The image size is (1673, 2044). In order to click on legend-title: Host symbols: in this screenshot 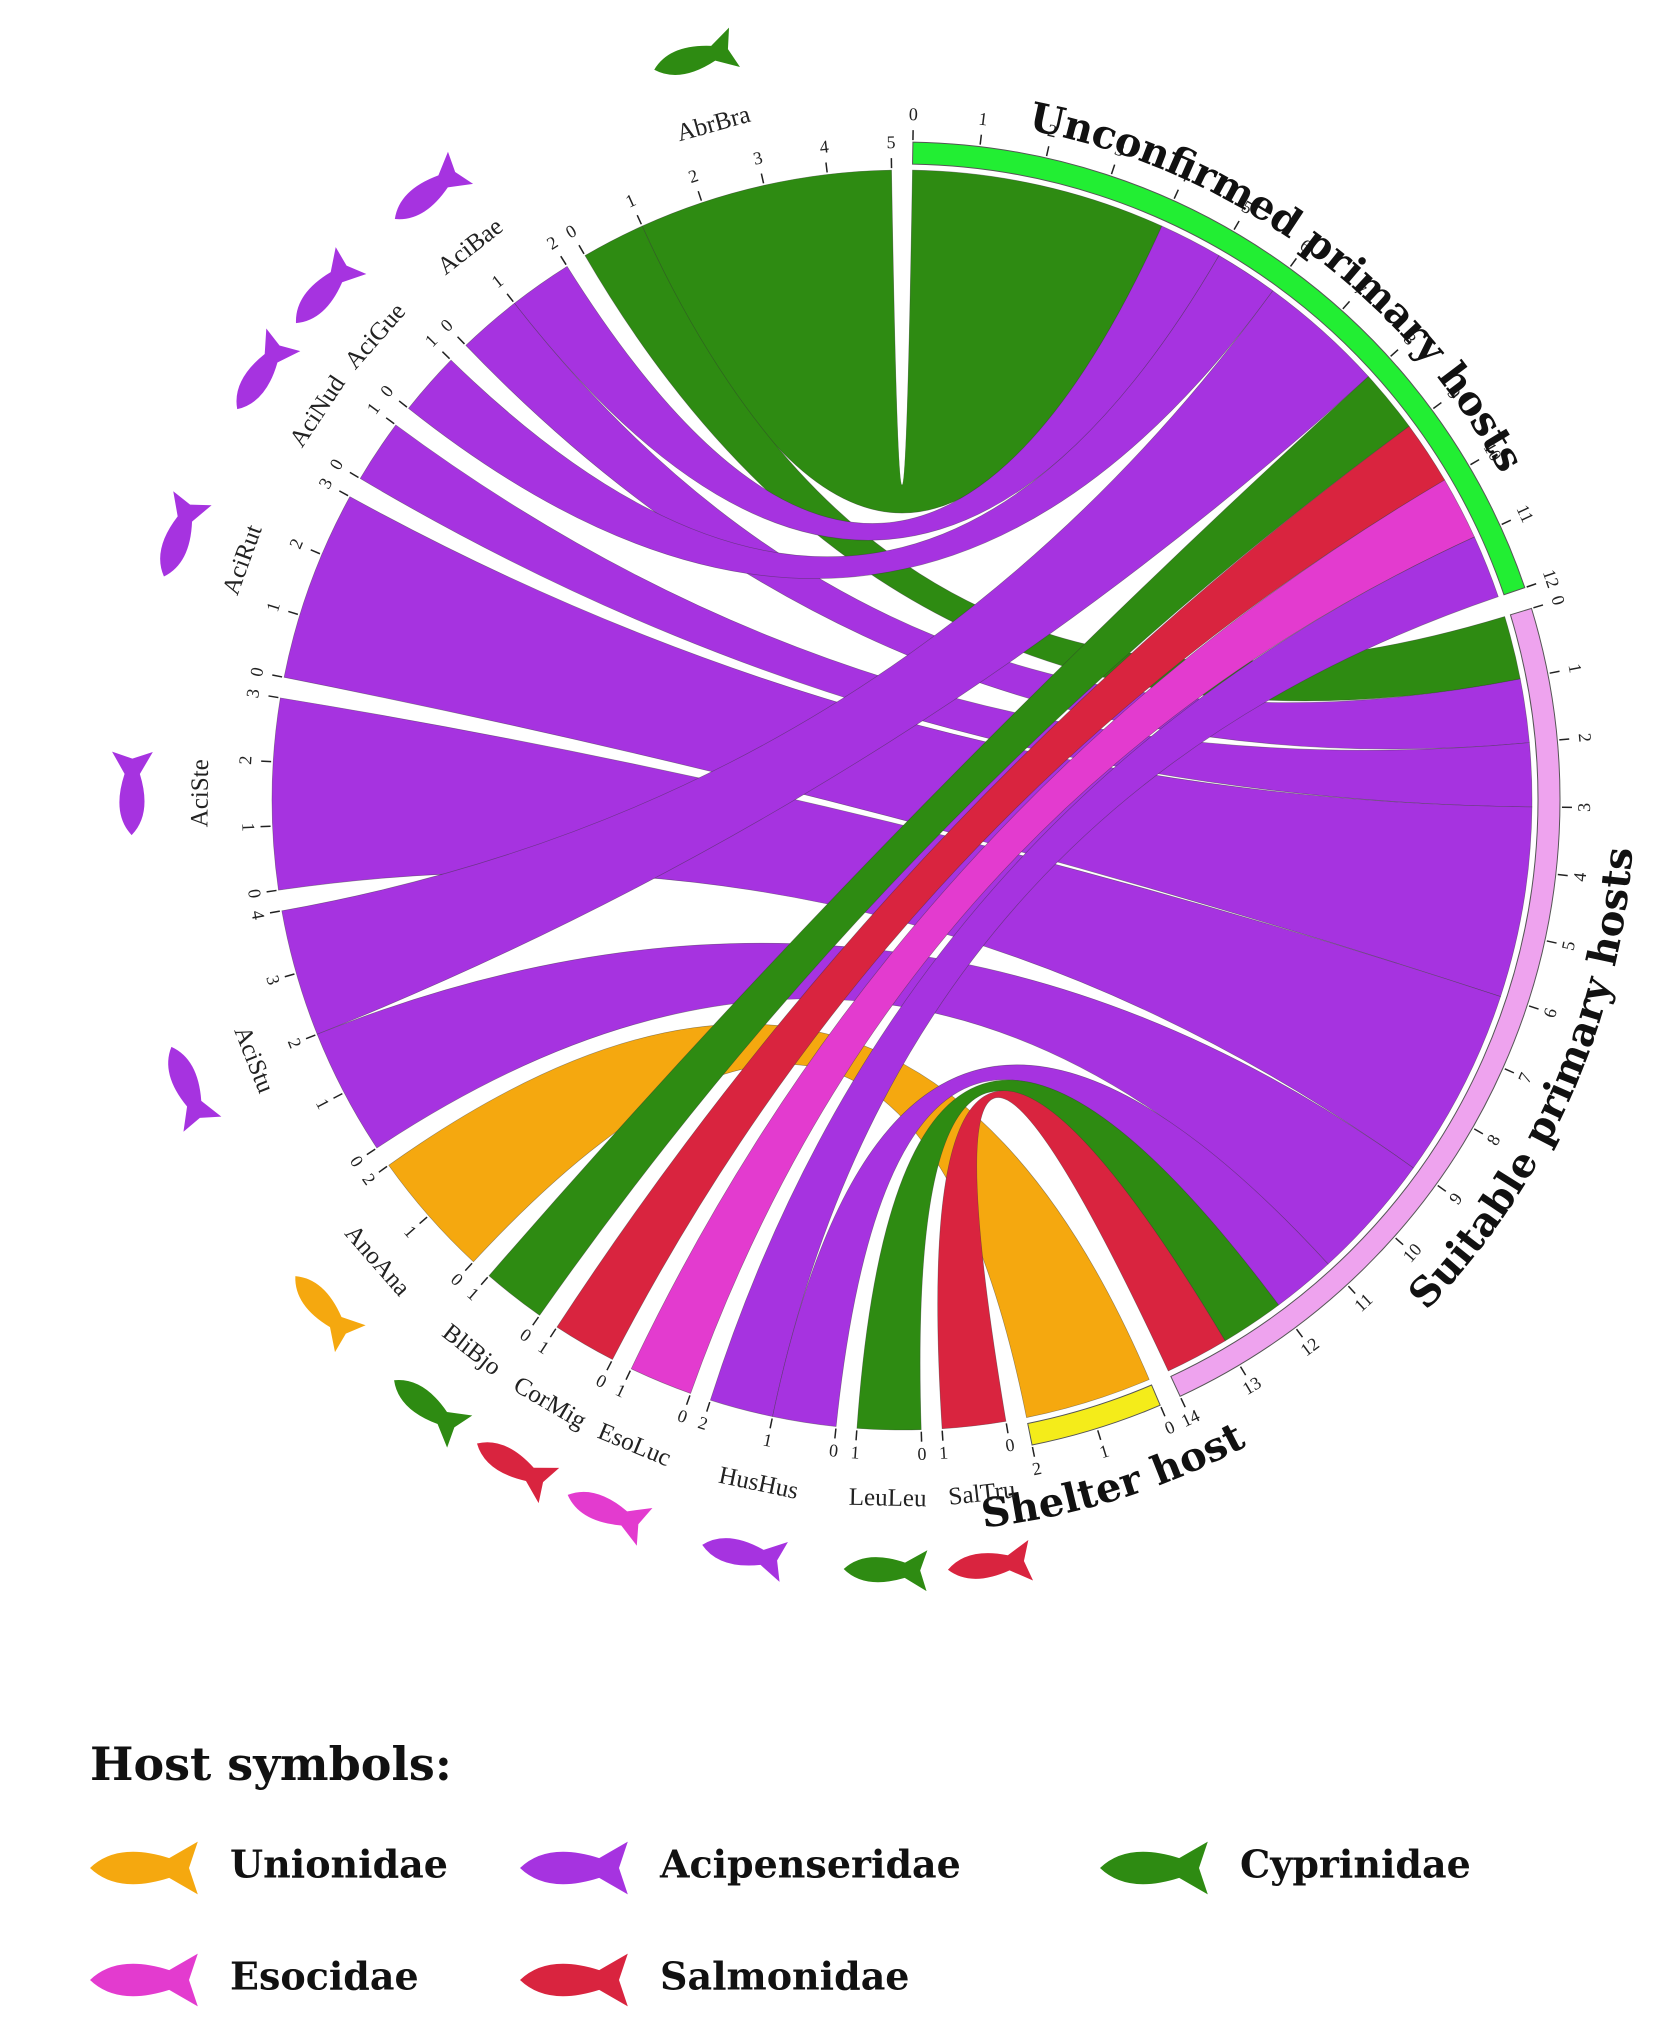, I will do `click(271, 1764)`.